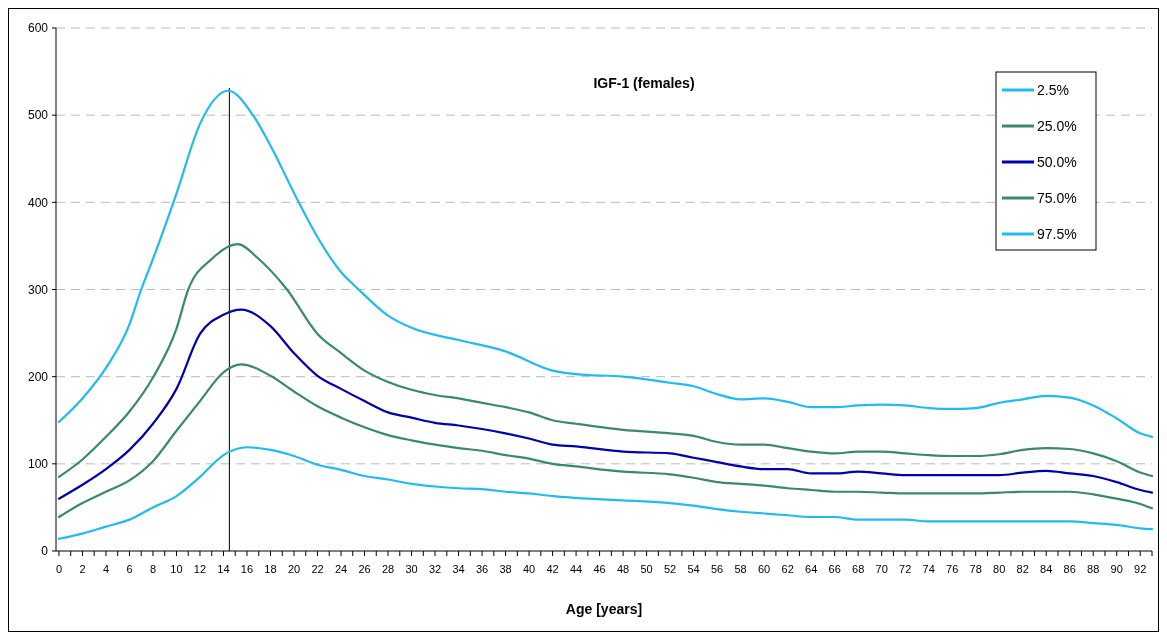 The height and width of the screenshot is (640, 1167). Describe the element at coordinates (670, 569) in the screenshot. I see `x-tick-label: 52` at that location.